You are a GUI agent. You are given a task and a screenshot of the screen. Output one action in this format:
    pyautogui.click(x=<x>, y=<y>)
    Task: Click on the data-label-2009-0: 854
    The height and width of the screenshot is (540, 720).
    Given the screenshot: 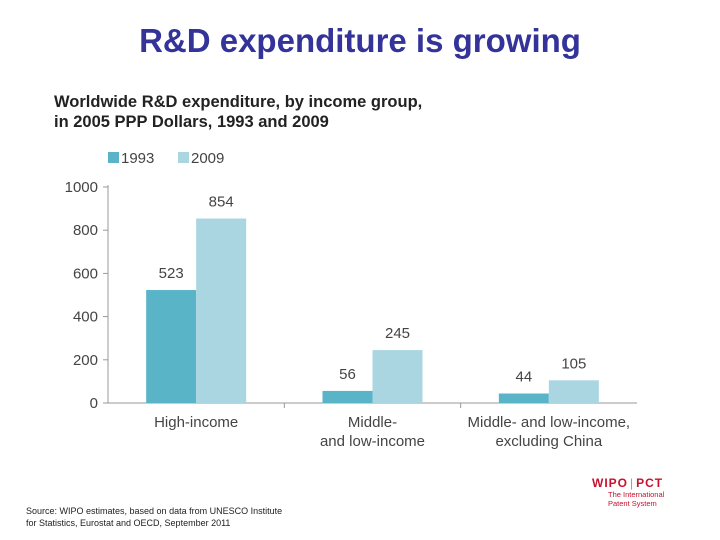 What is the action you would take?
    pyautogui.click(x=221, y=202)
    